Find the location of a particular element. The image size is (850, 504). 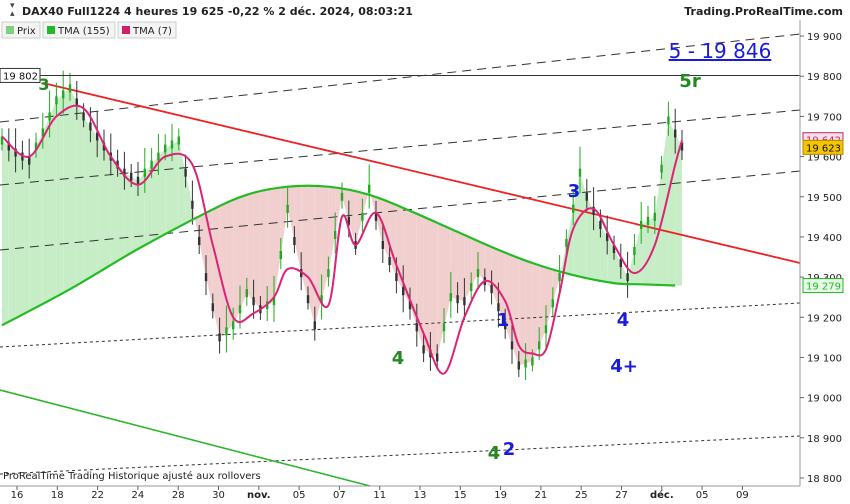

wave-4-green-label: 4 is located at coordinates (398, 358).